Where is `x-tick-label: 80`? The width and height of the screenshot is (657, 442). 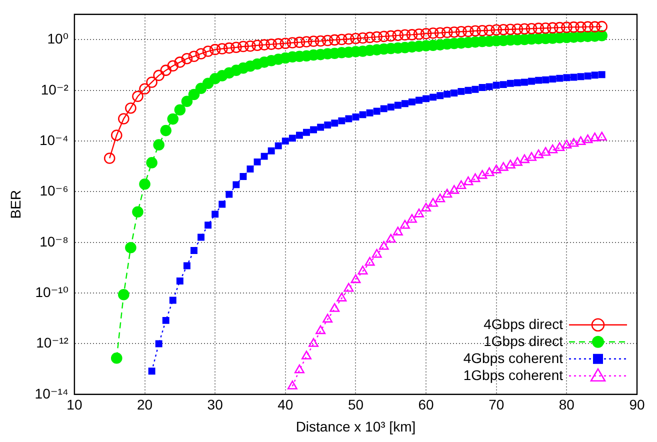
x-tick-label: 80 is located at coordinates (566, 404).